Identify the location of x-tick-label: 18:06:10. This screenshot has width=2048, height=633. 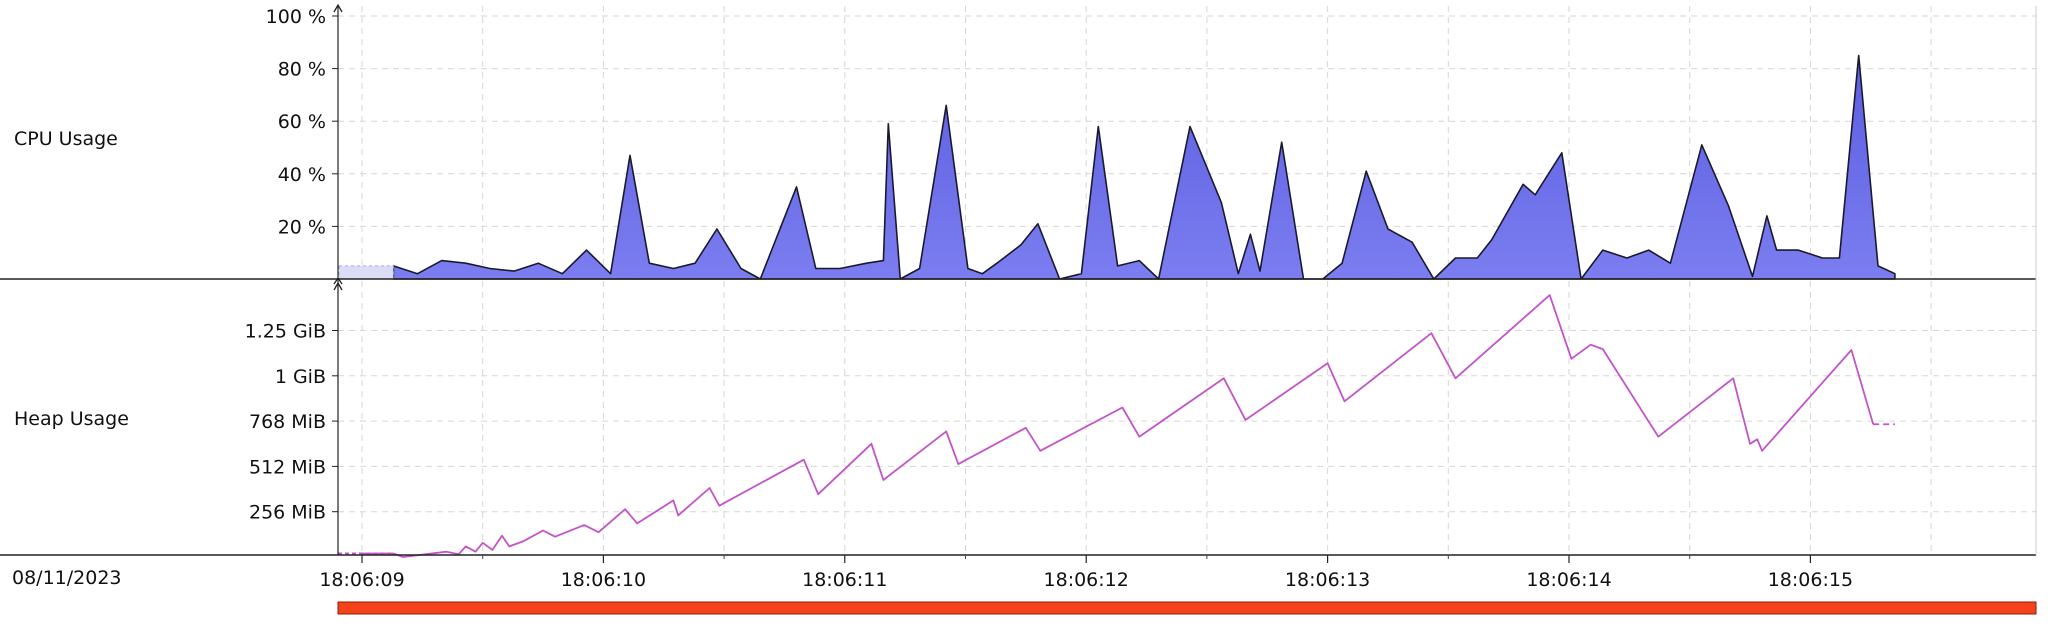
(603, 580).